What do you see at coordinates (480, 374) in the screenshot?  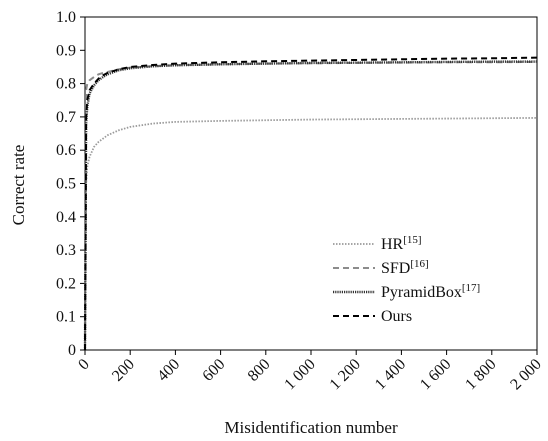 I see `x-tick-label: 1 800` at bounding box center [480, 374].